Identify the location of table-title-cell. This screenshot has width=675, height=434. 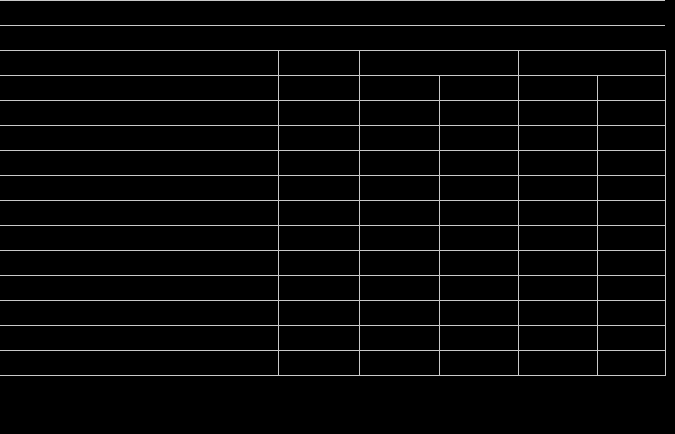
(333, 13).